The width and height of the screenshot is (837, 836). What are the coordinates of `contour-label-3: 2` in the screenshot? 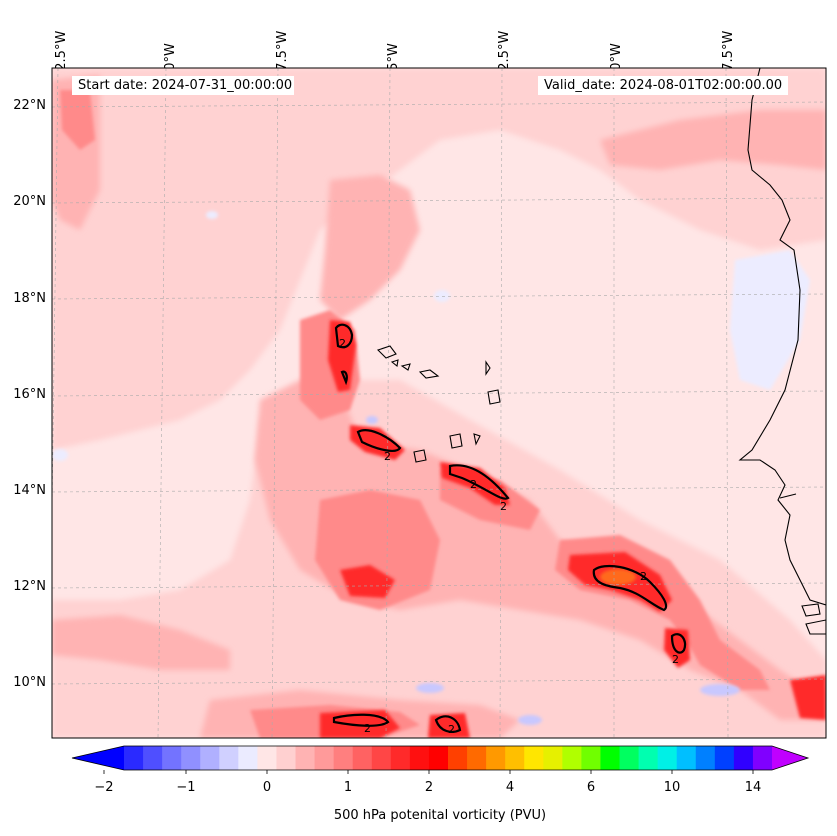 It's located at (473, 484).